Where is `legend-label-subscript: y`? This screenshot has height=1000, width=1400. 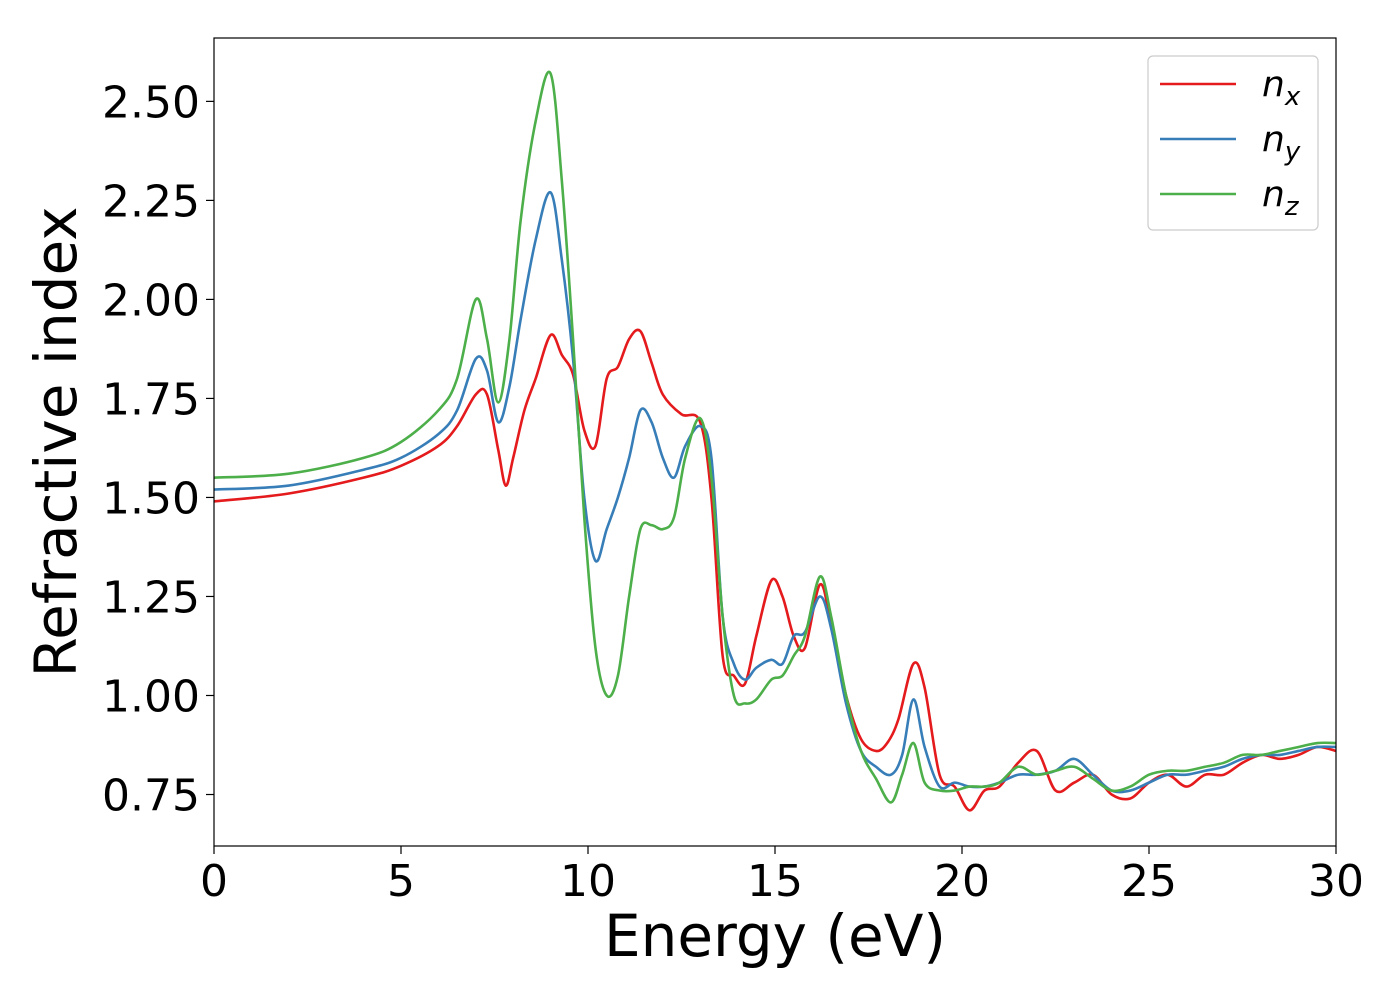 legend-label-subscript: y is located at coordinates (1292, 152).